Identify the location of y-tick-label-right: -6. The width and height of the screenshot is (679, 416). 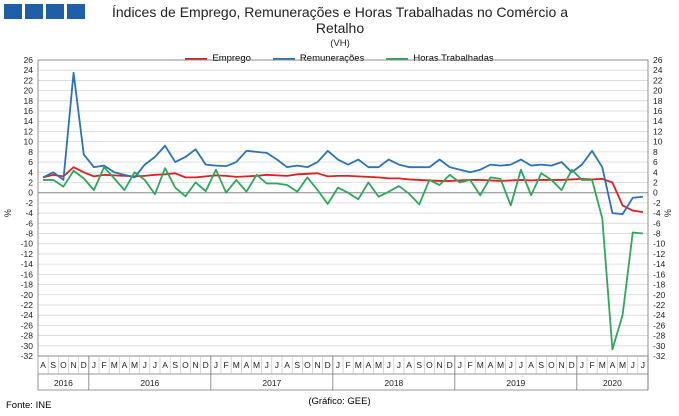
(657, 223).